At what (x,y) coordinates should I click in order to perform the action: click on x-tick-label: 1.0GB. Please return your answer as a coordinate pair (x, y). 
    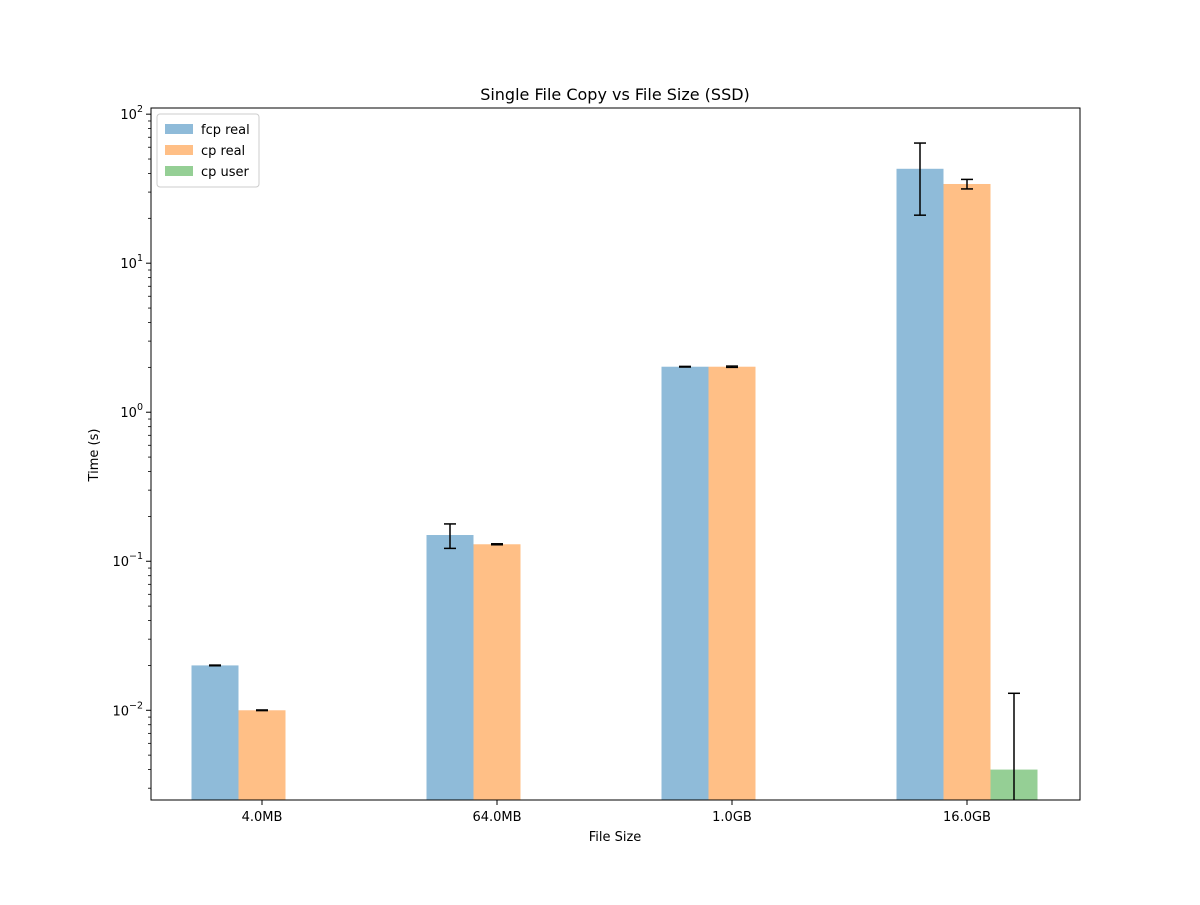
    Looking at the image, I should click on (732, 817).